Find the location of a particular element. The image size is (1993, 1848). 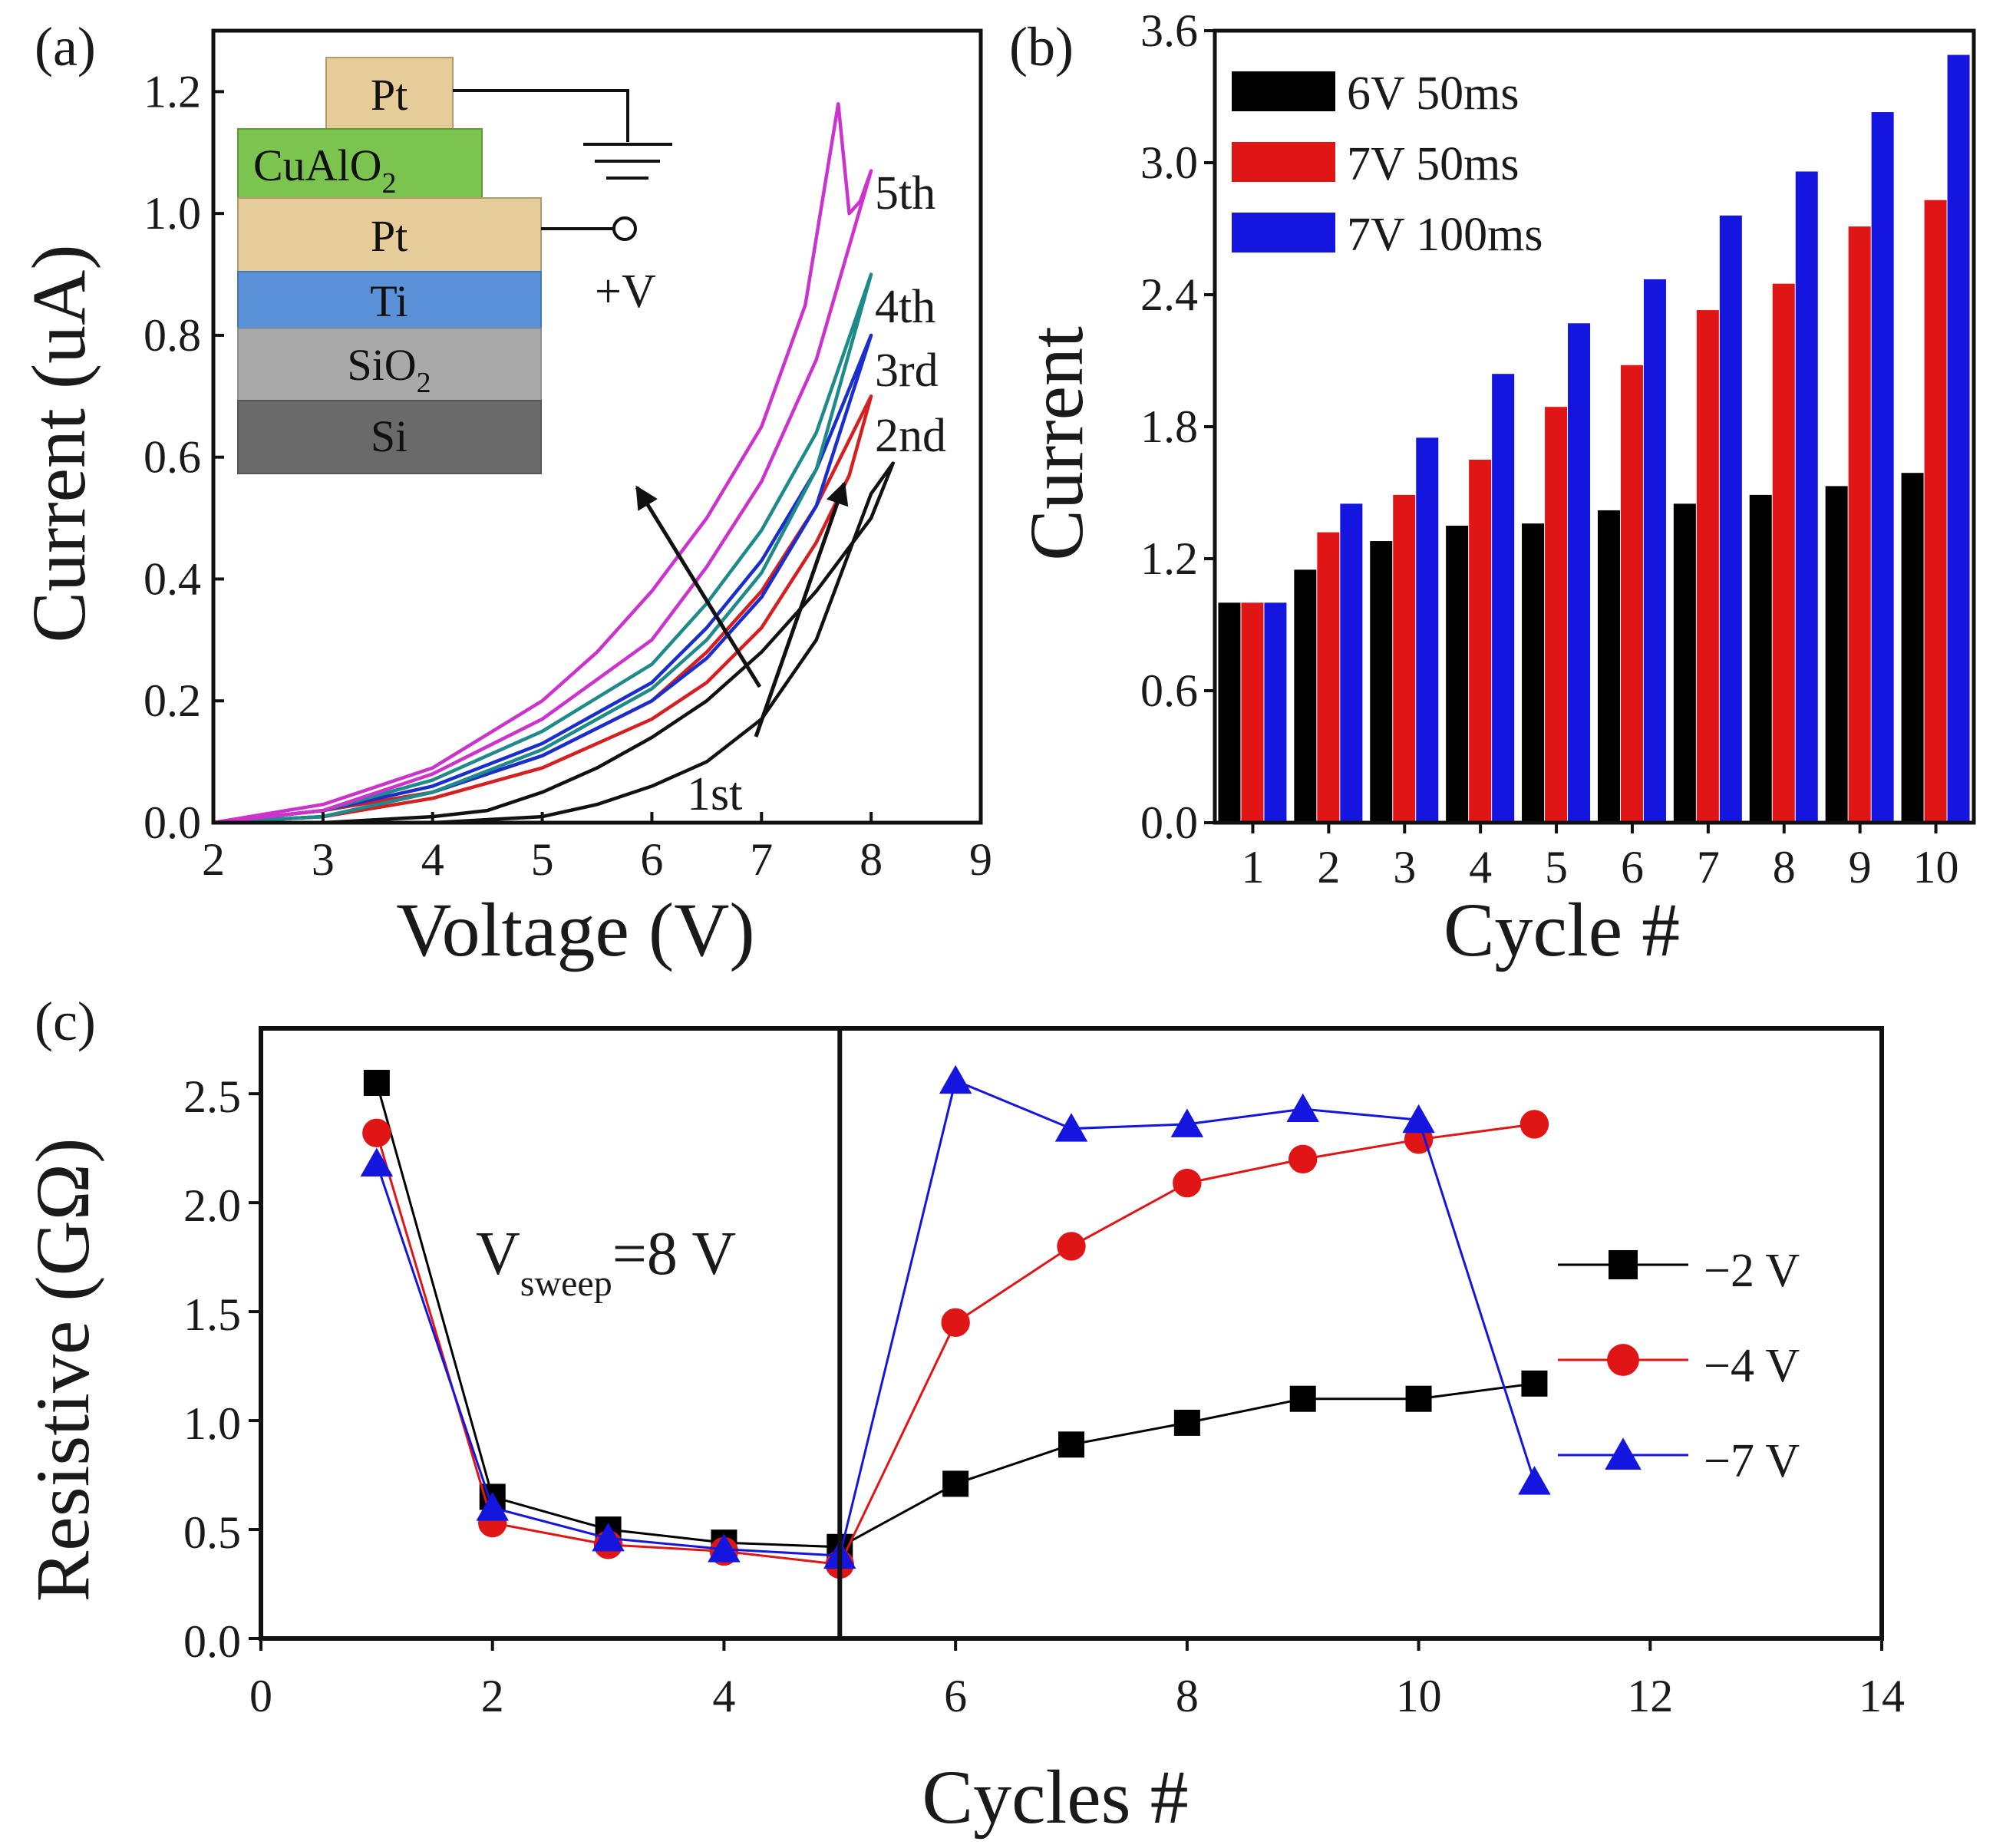

x-axis-ticks: 2 3 4 5 6 7 8 9 is located at coordinates (597, 848).